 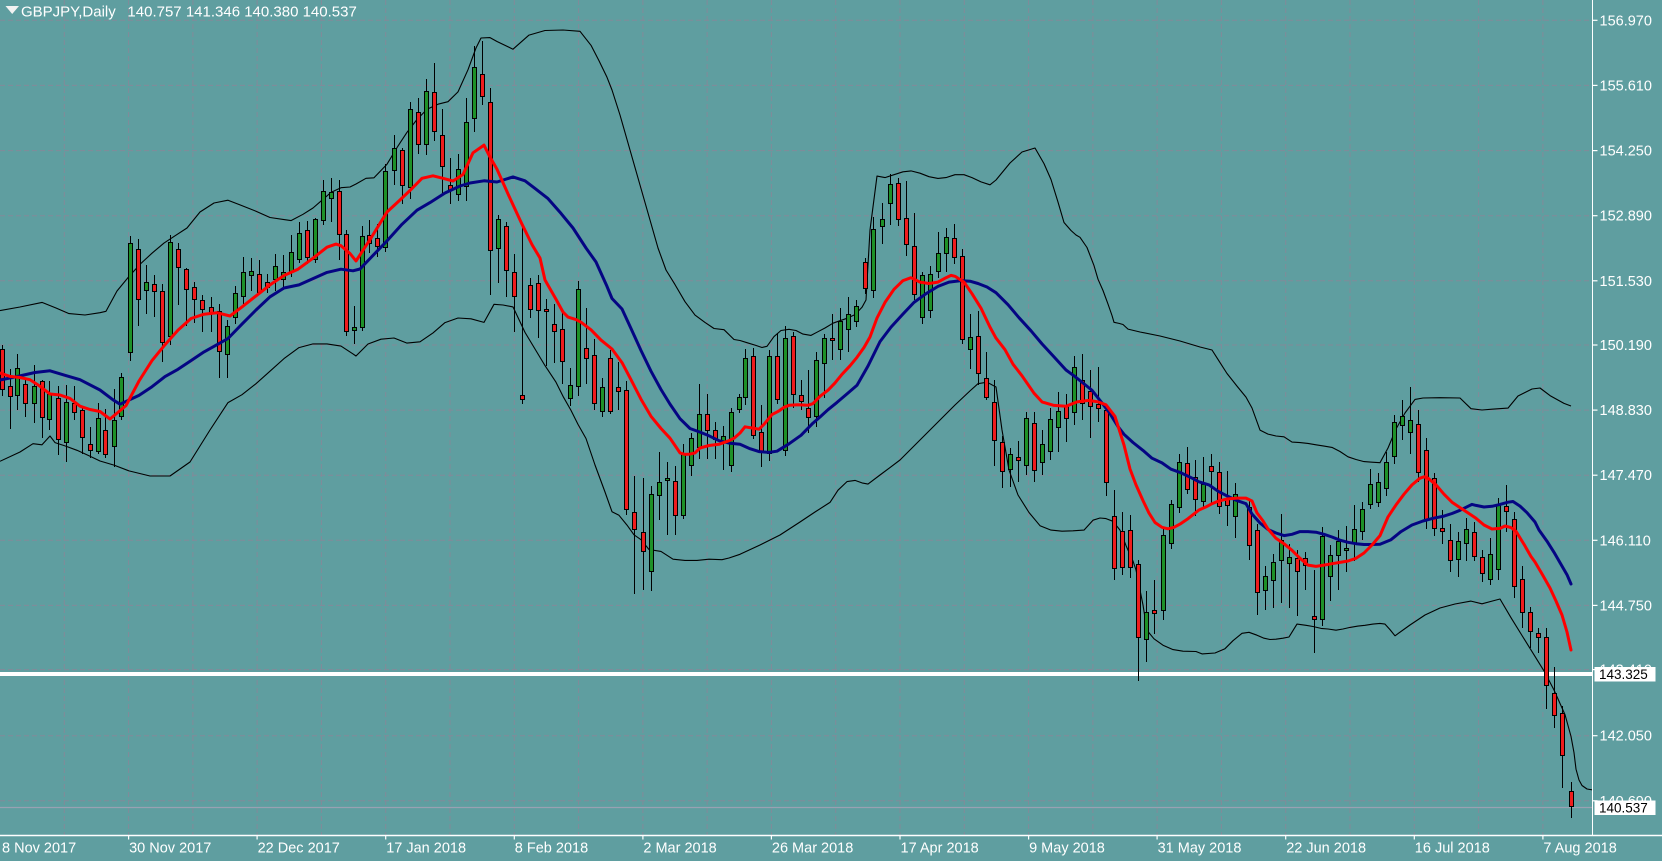 What do you see at coordinates (1626, 282) in the screenshot?
I see `svg-text: 151.530` at bounding box center [1626, 282].